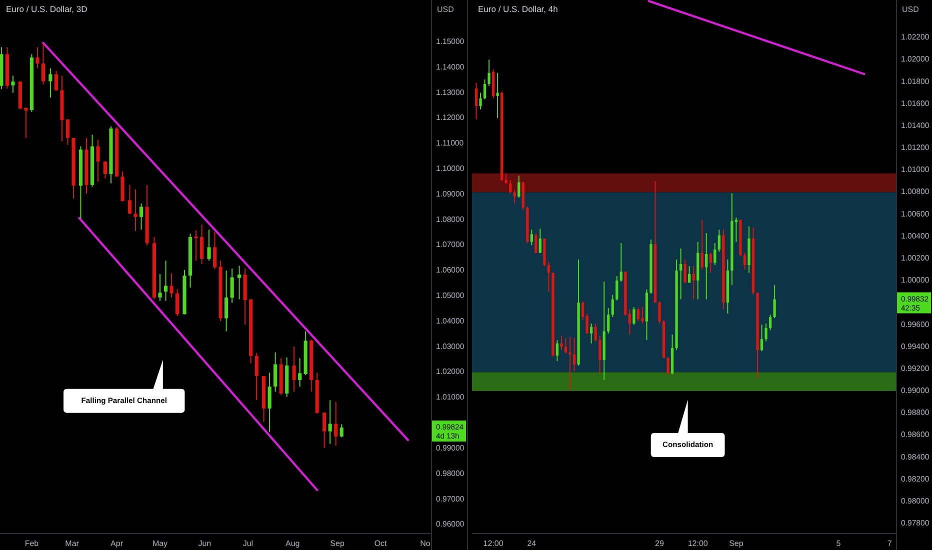 The image size is (932, 550). I want to click on x-tick-label: Feb, so click(32, 543).